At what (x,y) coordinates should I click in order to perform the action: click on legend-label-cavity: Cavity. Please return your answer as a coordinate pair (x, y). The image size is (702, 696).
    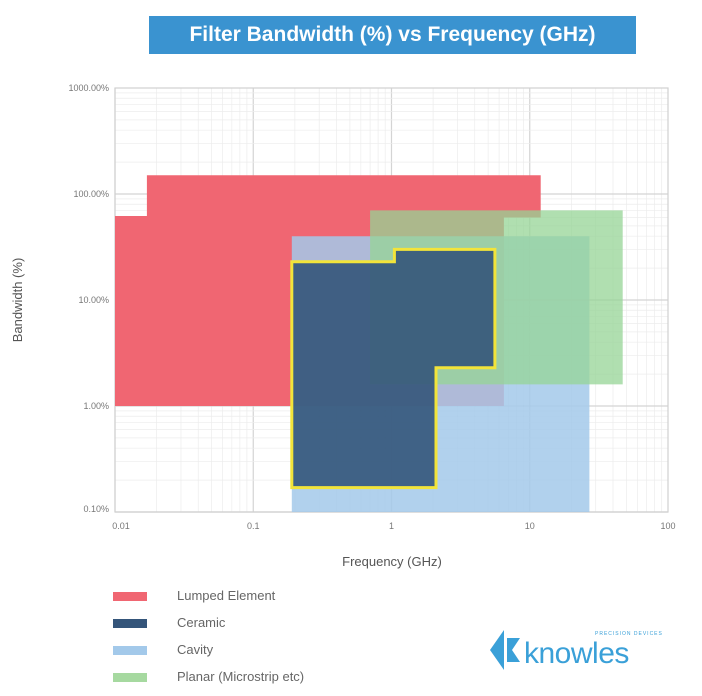
    Looking at the image, I should click on (195, 649).